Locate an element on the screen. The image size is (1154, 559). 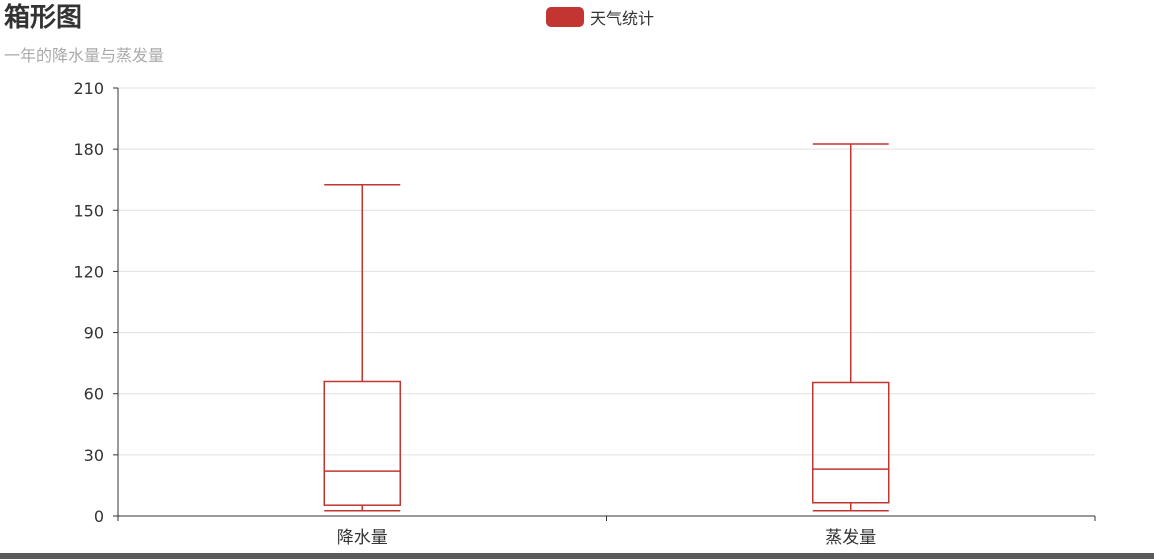
y-tick-label: 30 is located at coordinates (94, 455).